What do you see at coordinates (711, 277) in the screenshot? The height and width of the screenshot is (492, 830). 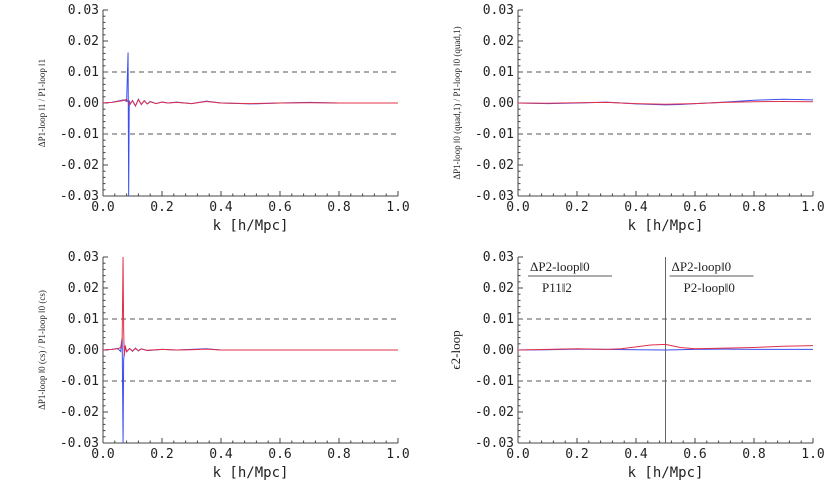 I see `annotation-fraction: ΔP2-loop‖0 P2-loop‖0` at bounding box center [711, 277].